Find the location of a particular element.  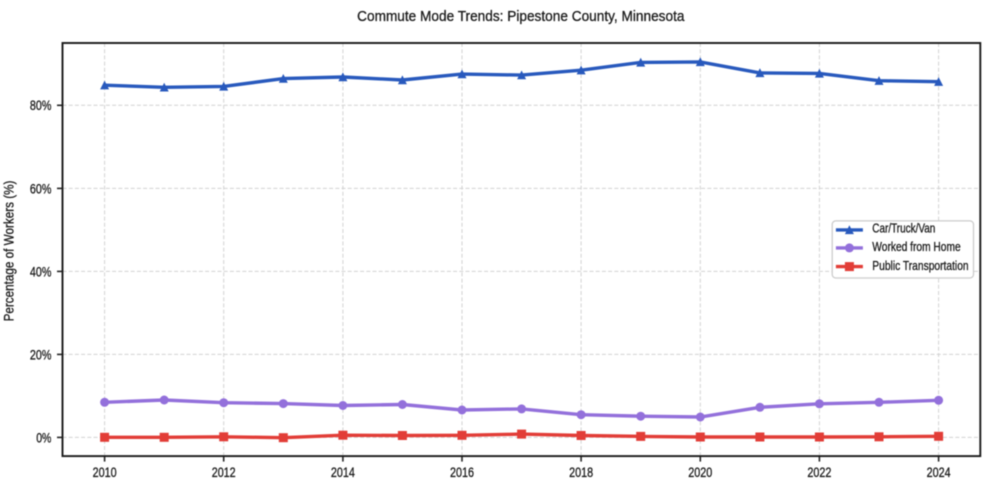

svg-text: Car/Truck/Van is located at coordinates (903, 228).